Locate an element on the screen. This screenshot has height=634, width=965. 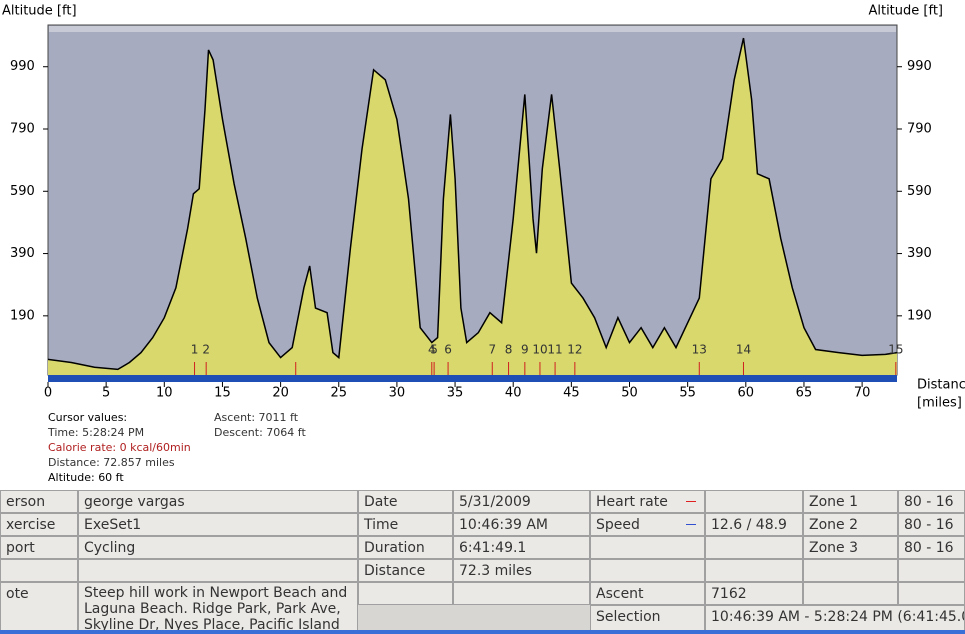
table-cell: 10:46:39 AM is located at coordinates (521, 524).